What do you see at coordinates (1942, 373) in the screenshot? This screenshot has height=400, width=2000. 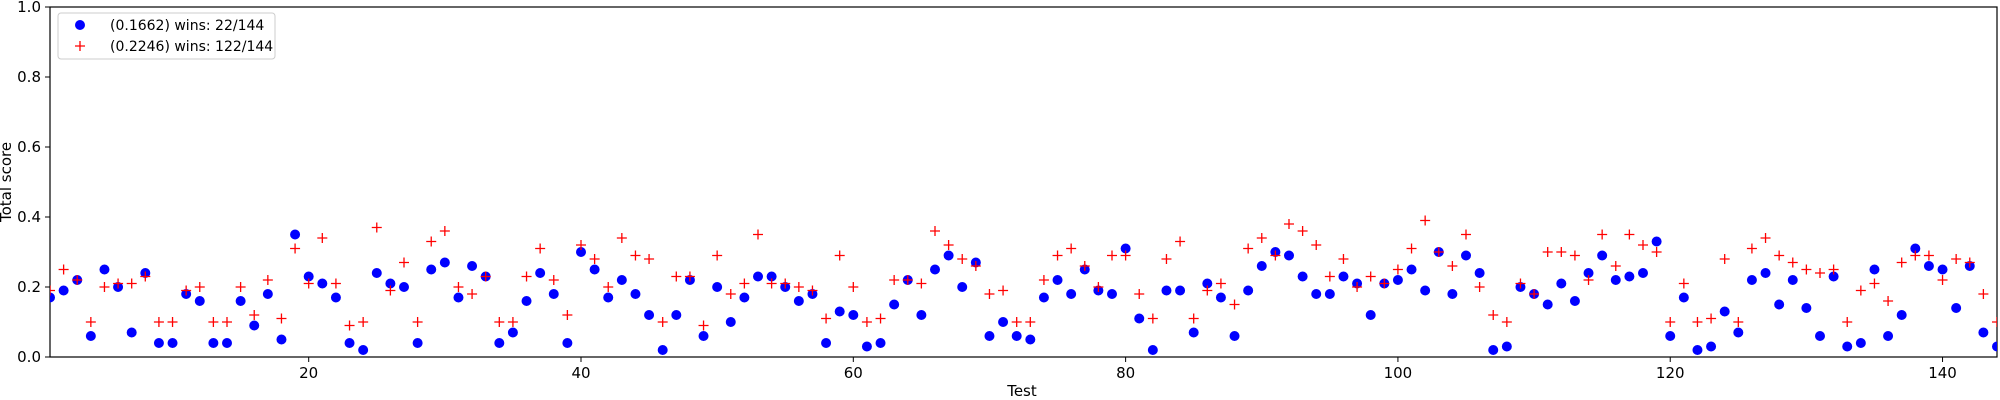 I see `x-tick-label: 140` at bounding box center [1942, 373].